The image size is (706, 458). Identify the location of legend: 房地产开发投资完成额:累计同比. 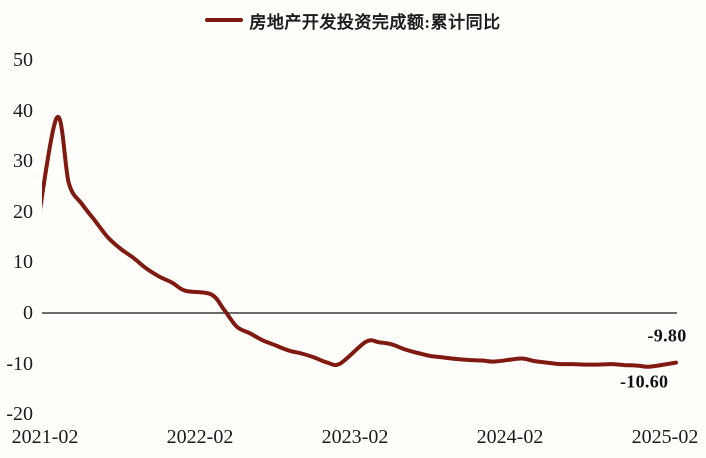
(353, 20).